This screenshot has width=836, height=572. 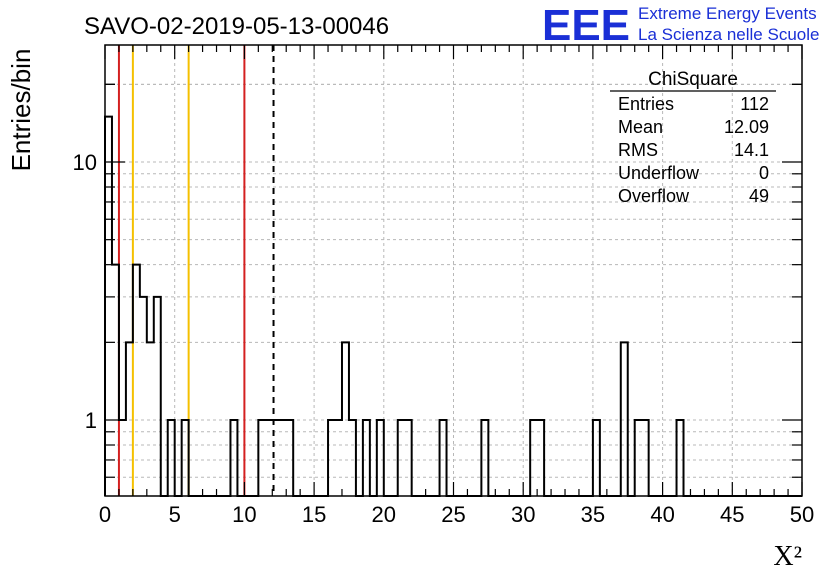 What do you see at coordinates (659, 173) in the screenshot?
I see `stats-label: Underflow` at bounding box center [659, 173].